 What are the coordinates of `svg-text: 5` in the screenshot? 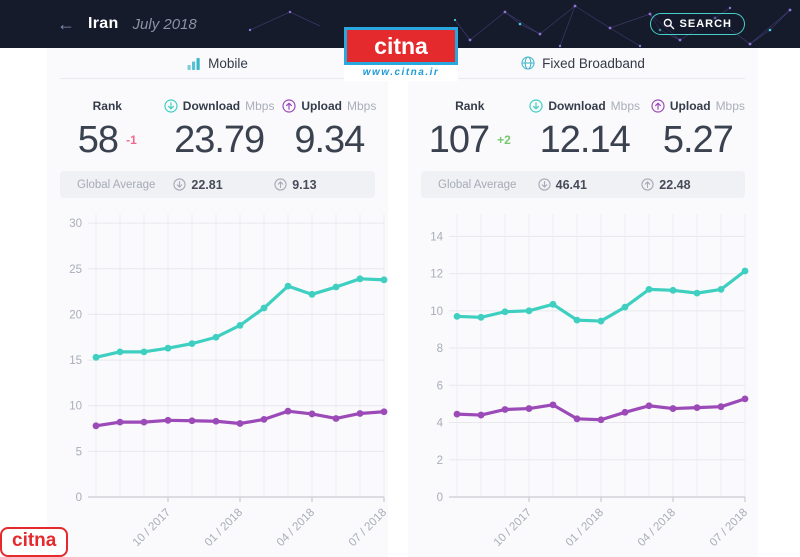 It's located at (79, 452).